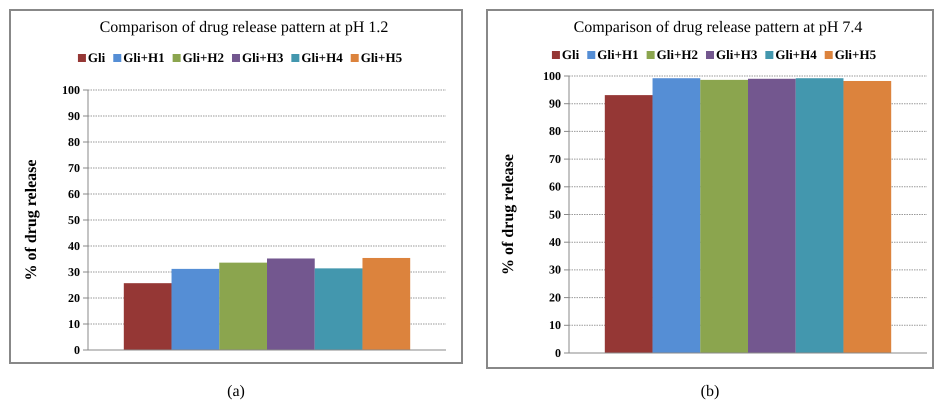 This screenshot has height=401, width=936. I want to click on text: (a), so click(236, 391).